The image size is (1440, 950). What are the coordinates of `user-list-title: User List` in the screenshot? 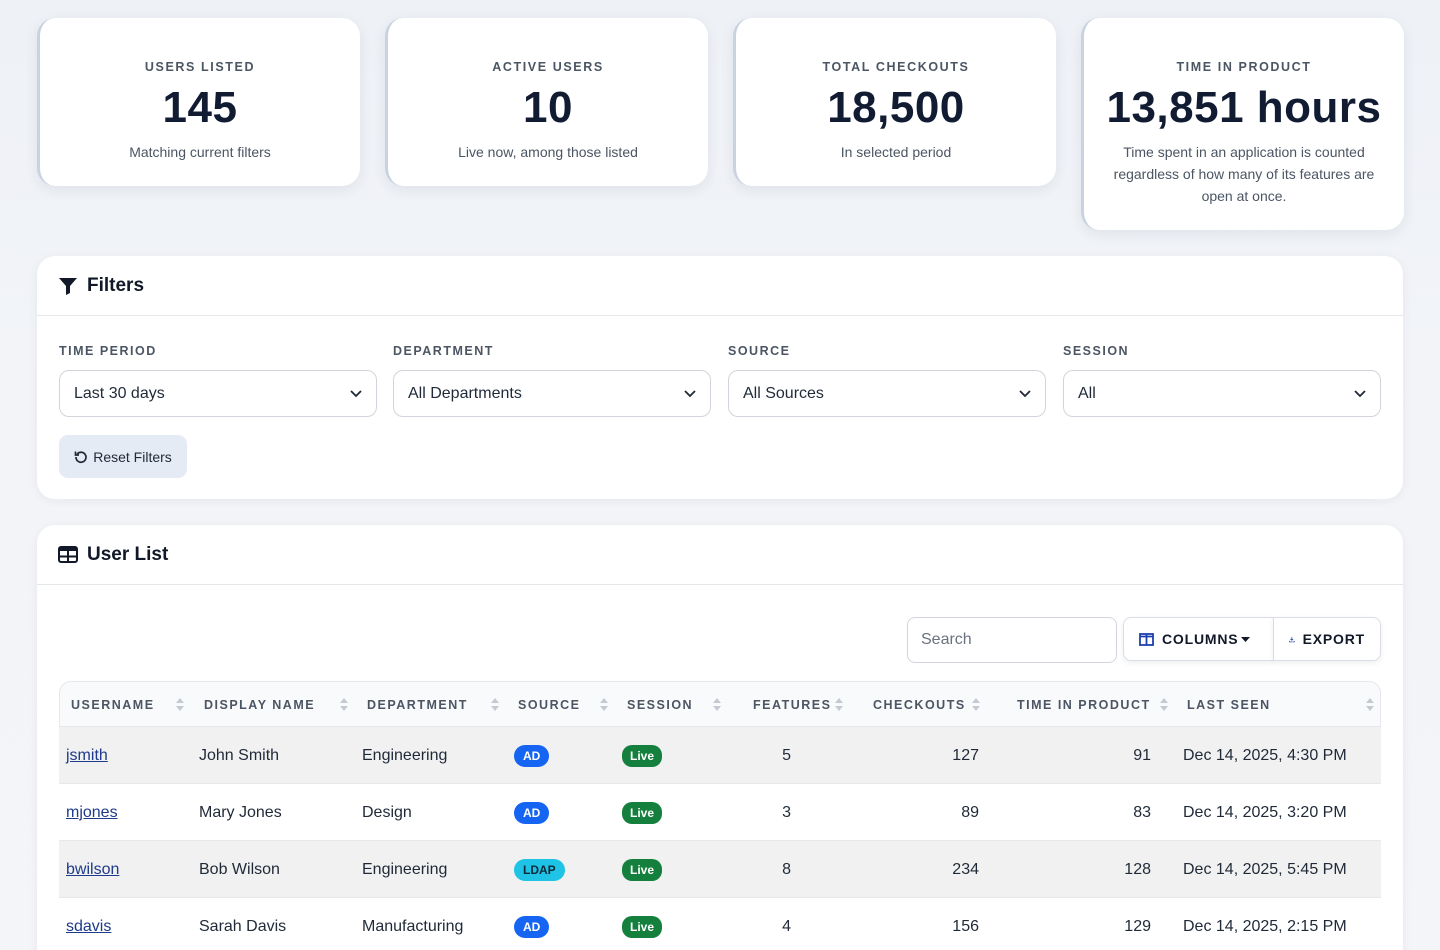 It's located at (128, 554).